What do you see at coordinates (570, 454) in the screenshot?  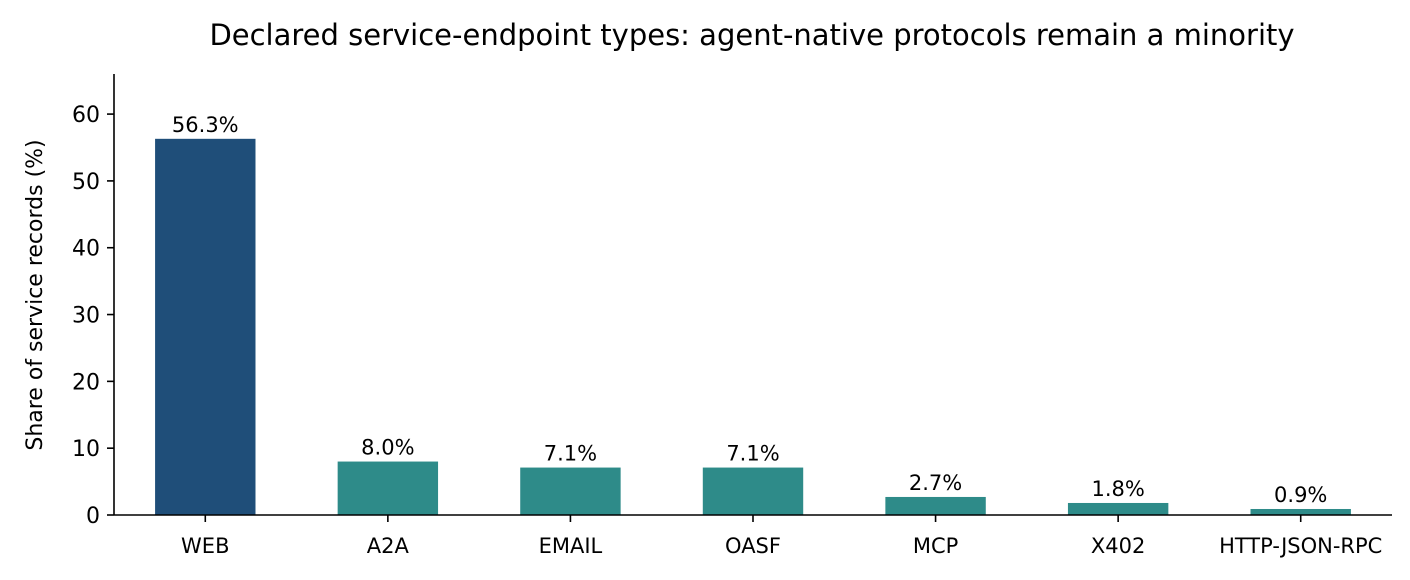 I see `data-label-email: 7.1%` at bounding box center [570, 454].